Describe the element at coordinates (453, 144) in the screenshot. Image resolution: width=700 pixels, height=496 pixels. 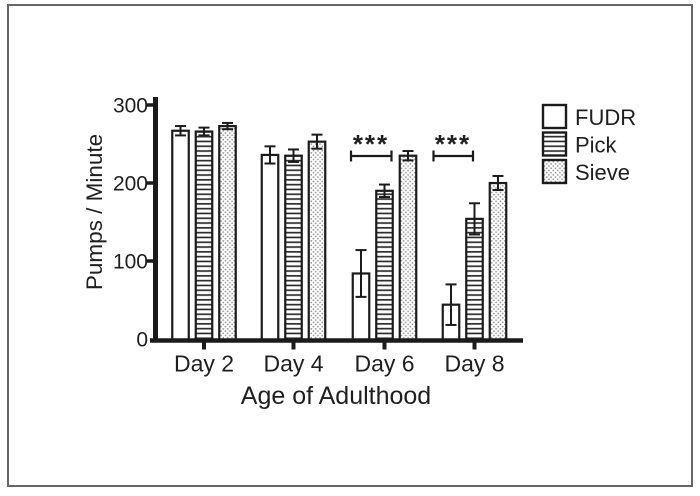
I see `sig-stars-day-8: ***` at that location.